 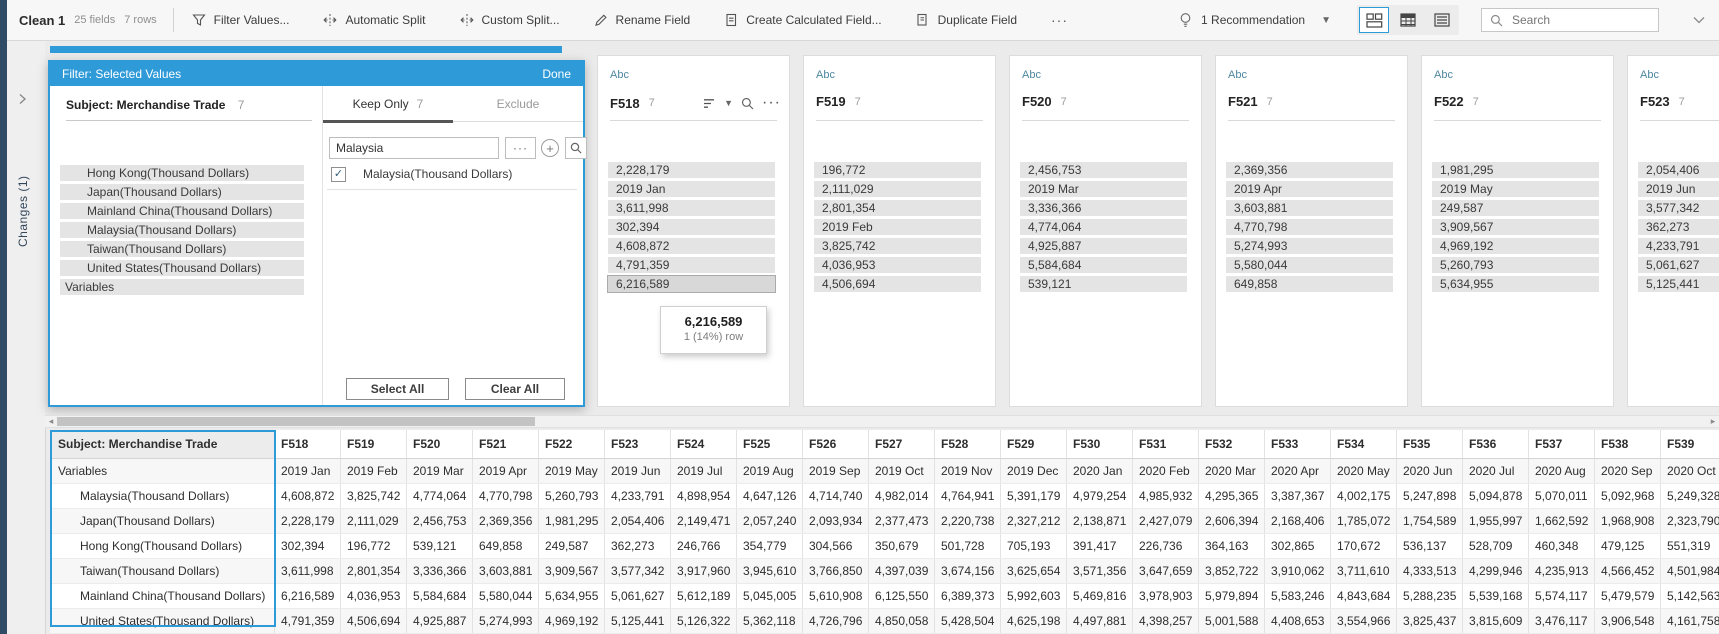 What do you see at coordinates (1232, 496) in the screenshot?
I see `grid-cell: 4,295,365` at bounding box center [1232, 496].